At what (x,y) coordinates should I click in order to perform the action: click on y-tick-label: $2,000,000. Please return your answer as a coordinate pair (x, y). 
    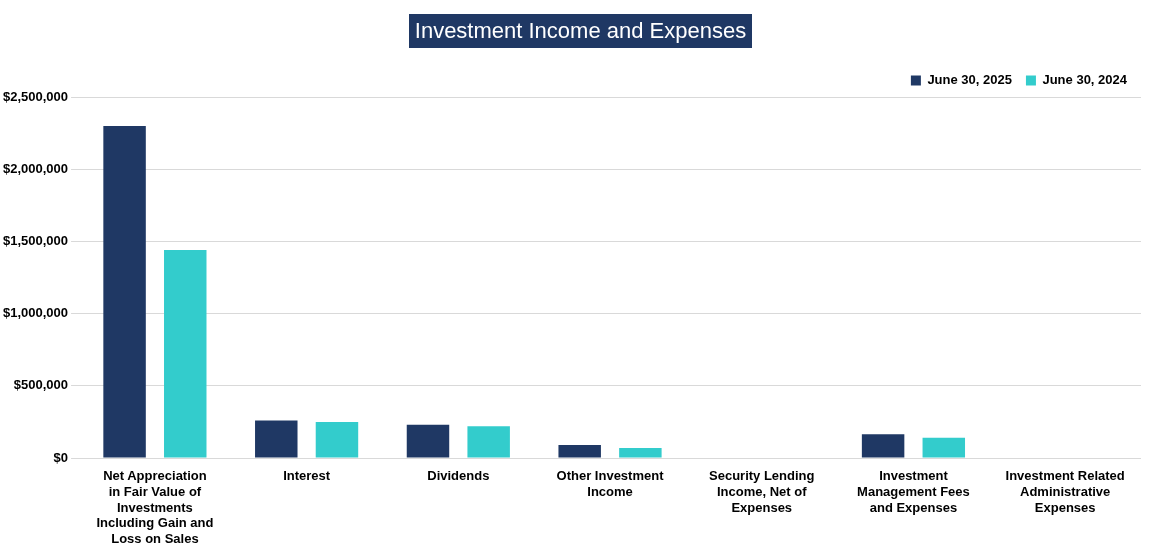
    Looking at the image, I should click on (35, 168).